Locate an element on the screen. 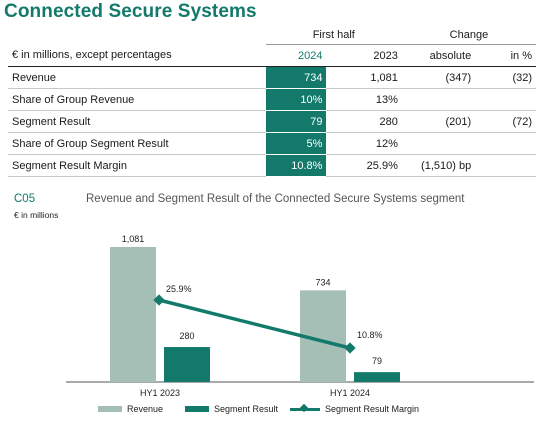  cell-absolute: (347) is located at coordinates (438, 77).